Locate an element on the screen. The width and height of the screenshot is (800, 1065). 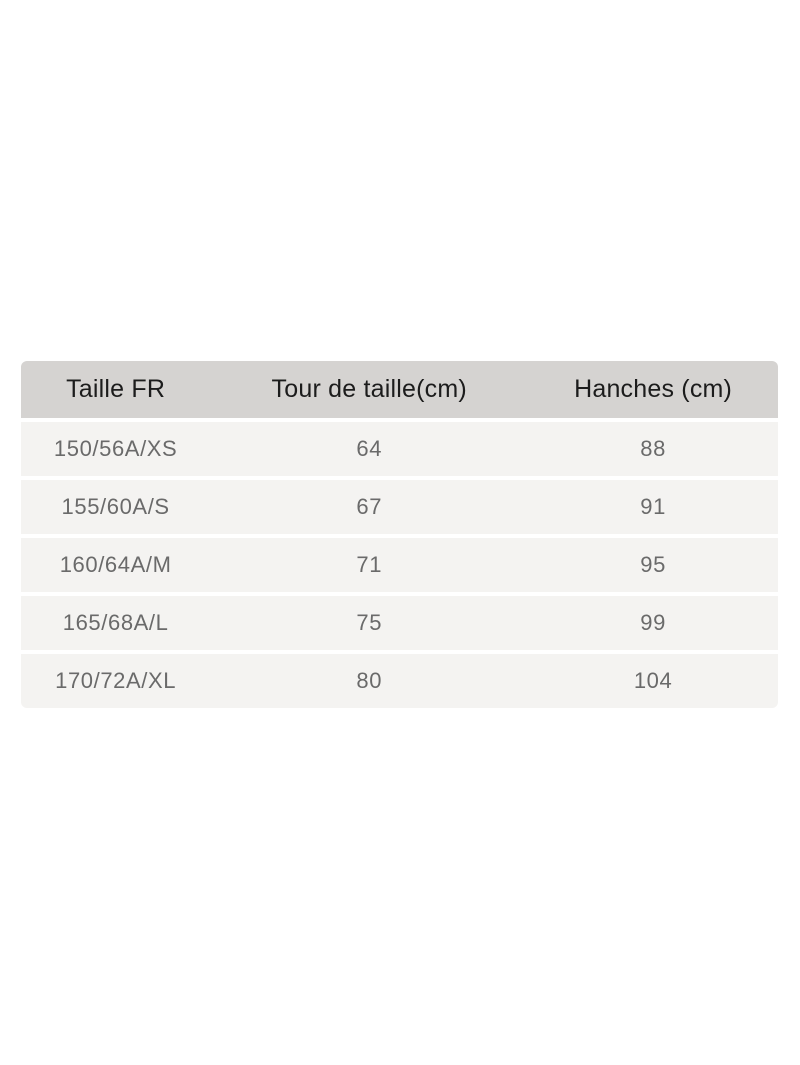
table-row: 160/64A/M 71 95 is located at coordinates (399, 567).